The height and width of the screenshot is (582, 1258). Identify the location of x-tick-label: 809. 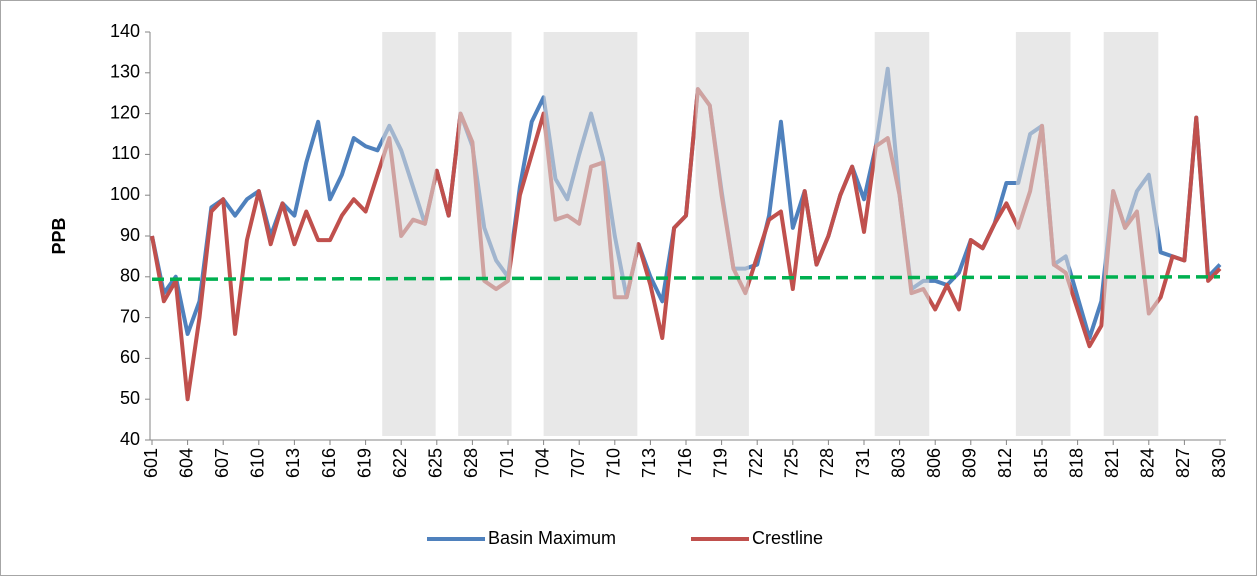
(970, 463).